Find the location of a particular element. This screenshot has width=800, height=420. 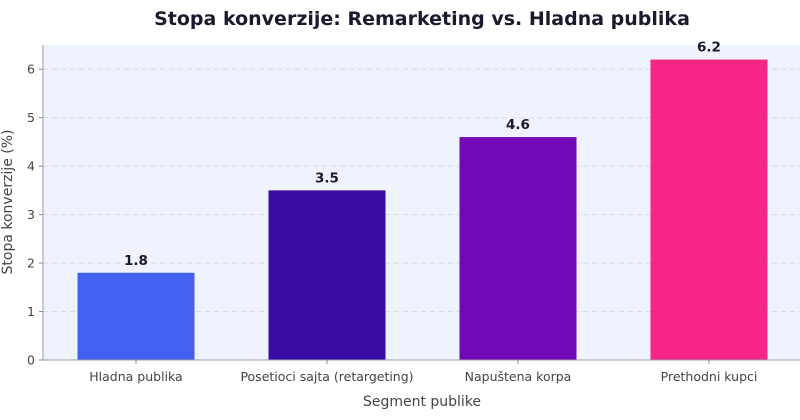

y-tick-label: 2 is located at coordinates (31, 263).